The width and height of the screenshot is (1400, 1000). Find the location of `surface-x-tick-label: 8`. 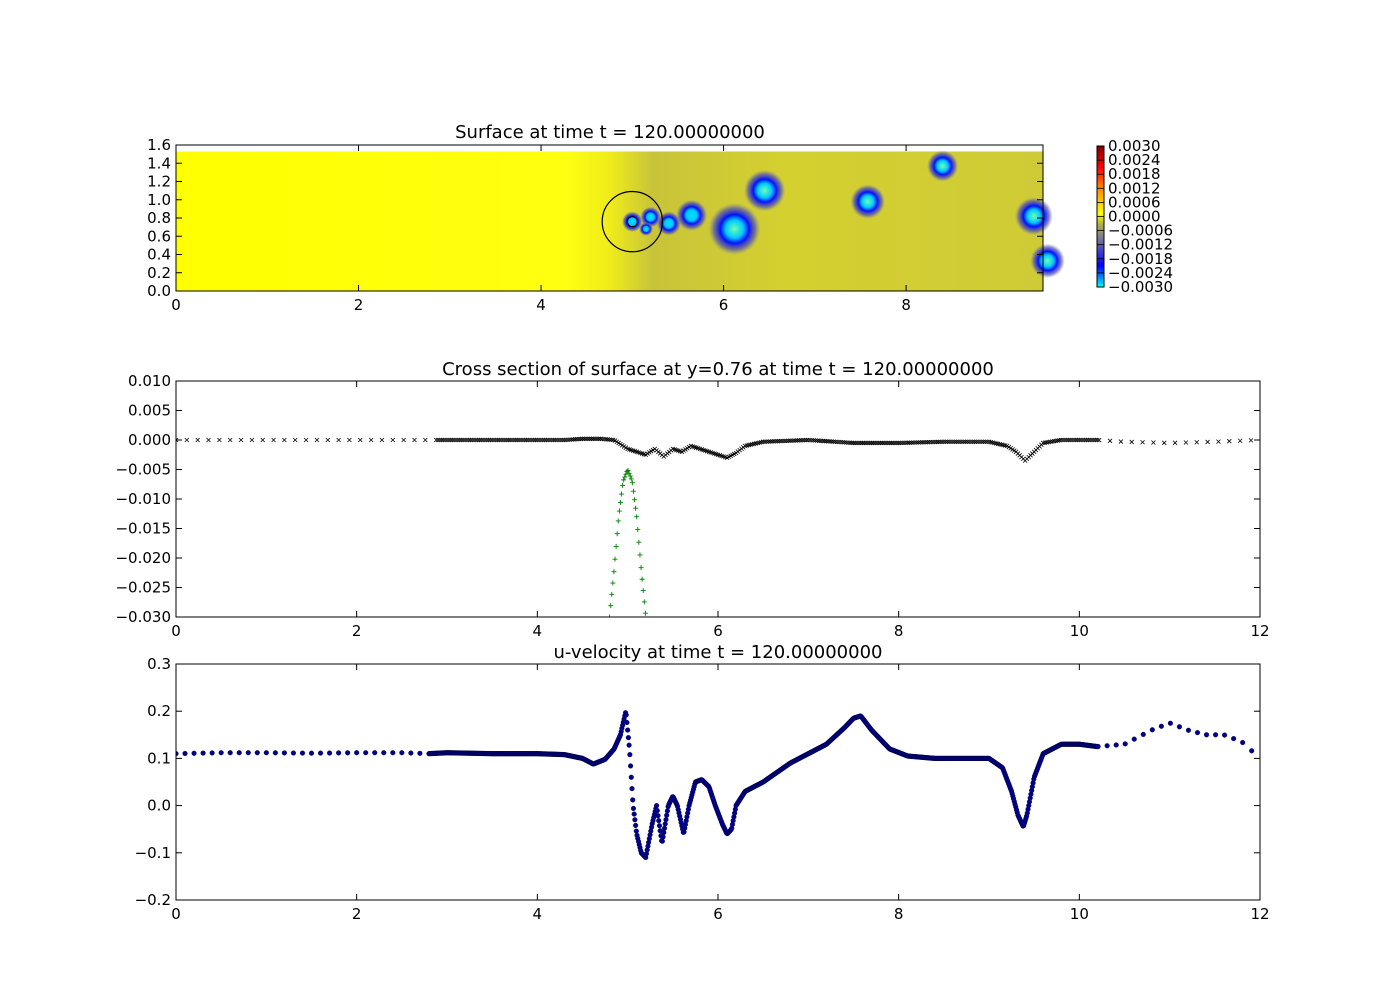

surface-x-tick-label: 8 is located at coordinates (906, 305).